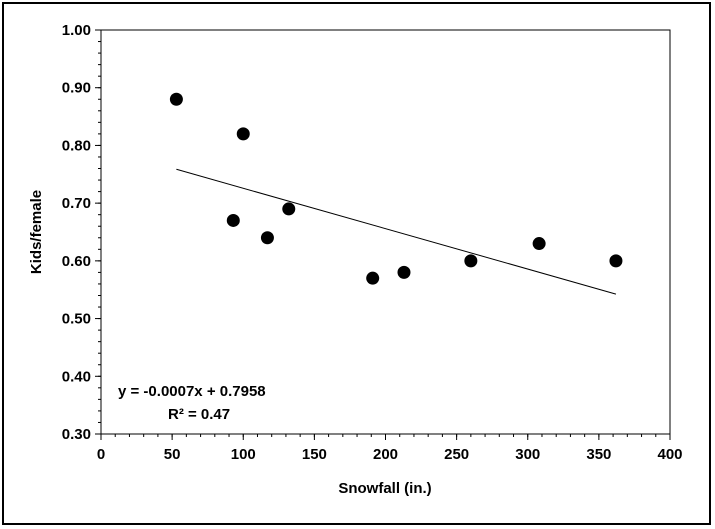 The image size is (715, 529). What do you see at coordinates (527, 454) in the screenshot?
I see `x-tick-label: 300` at bounding box center [527, 454].